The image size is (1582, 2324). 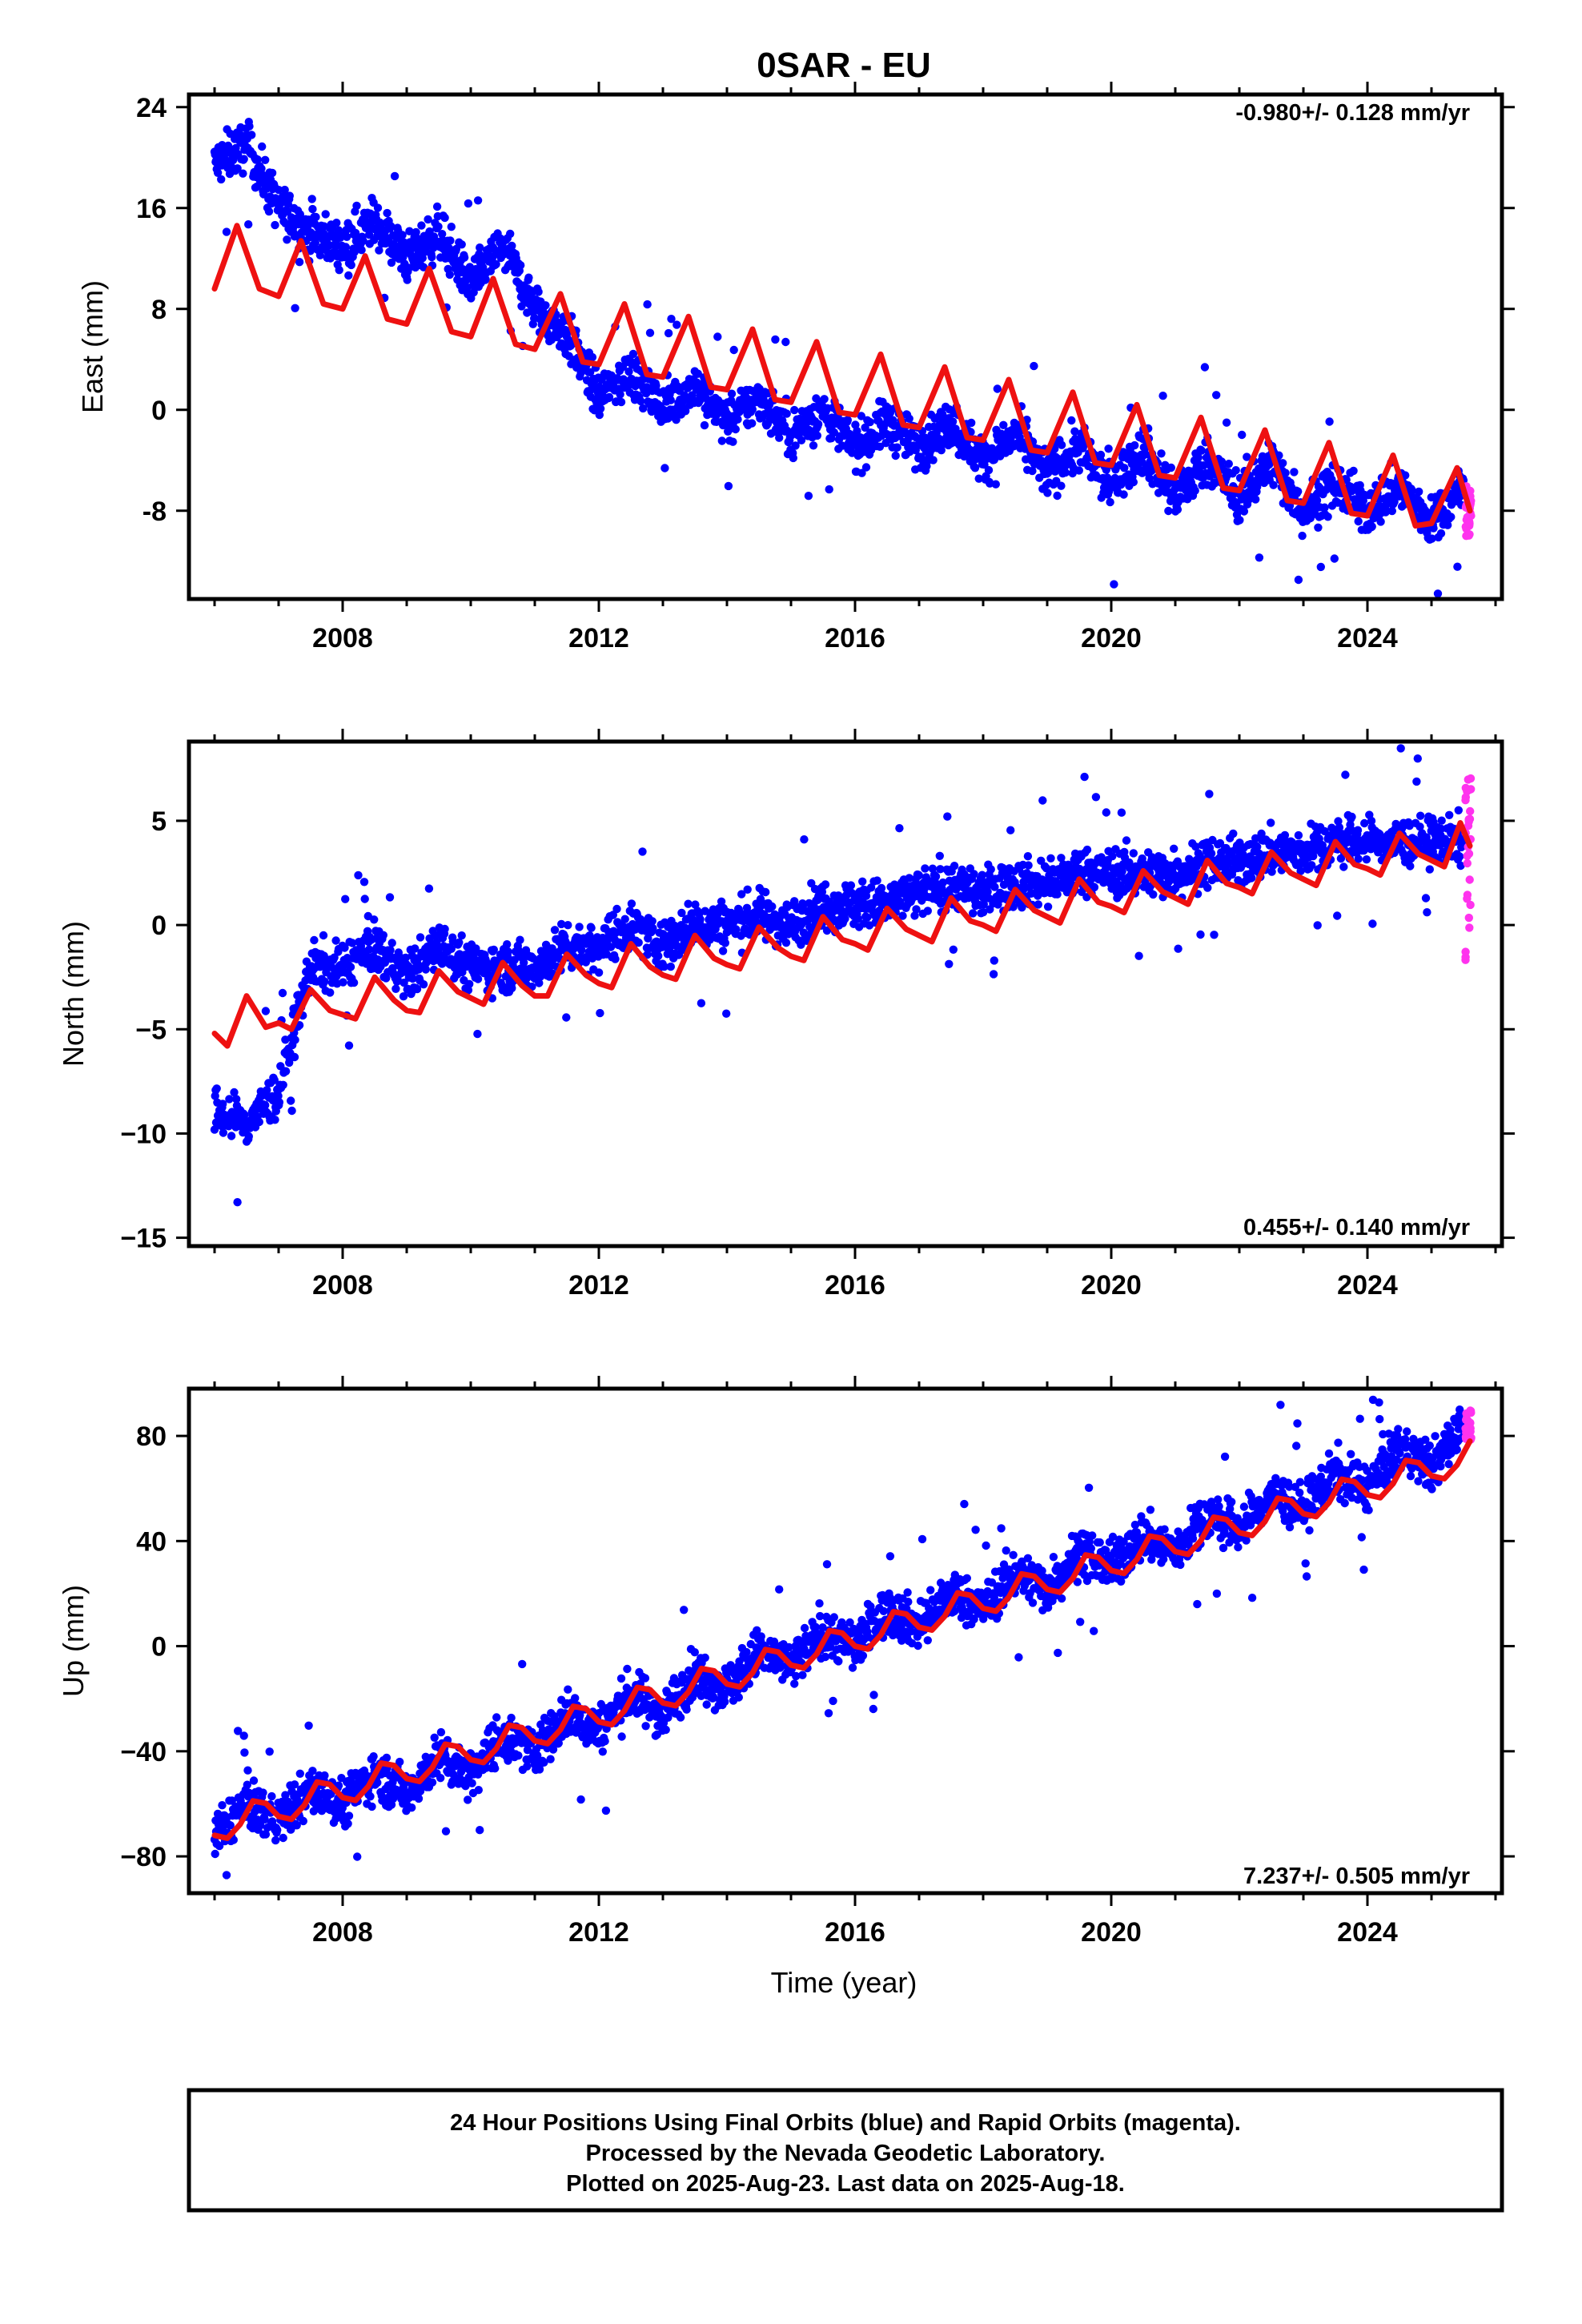 What do you see at coordinates (342, 1285) in the screenshot?
I see `x-tick-label: 2008` at bounding box center [342, 1285].